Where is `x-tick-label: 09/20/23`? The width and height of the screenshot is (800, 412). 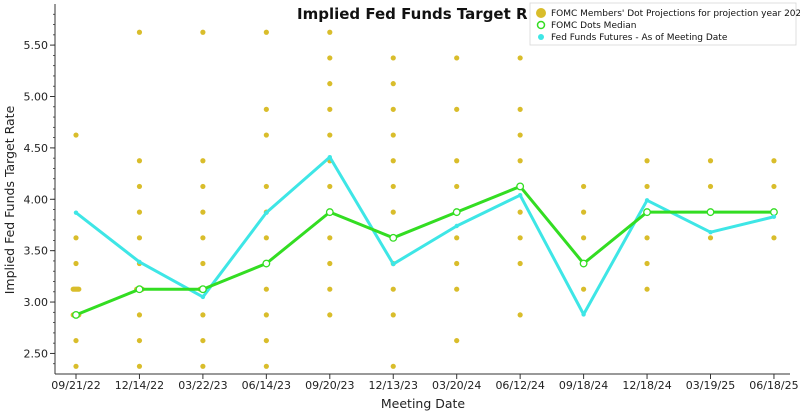
x-tick-label: 09/20/23 is located at coordinates (329, 385).